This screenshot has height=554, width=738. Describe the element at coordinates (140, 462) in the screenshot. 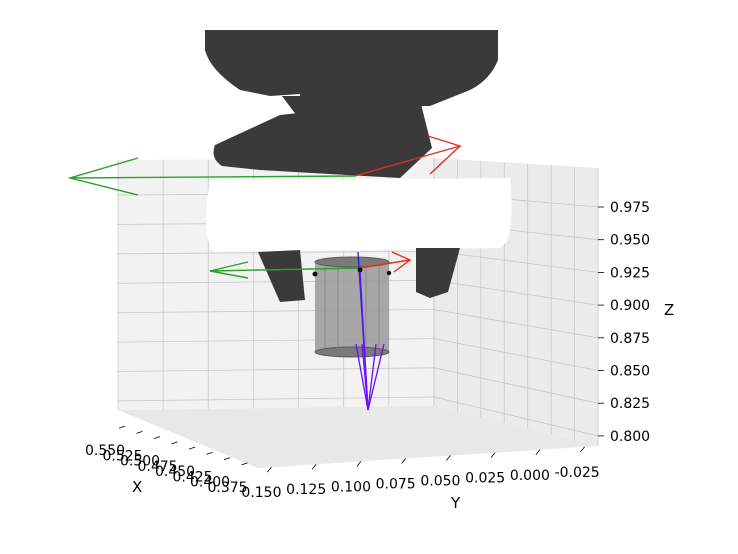

I see `x-tick-label: 0.500` at that location.